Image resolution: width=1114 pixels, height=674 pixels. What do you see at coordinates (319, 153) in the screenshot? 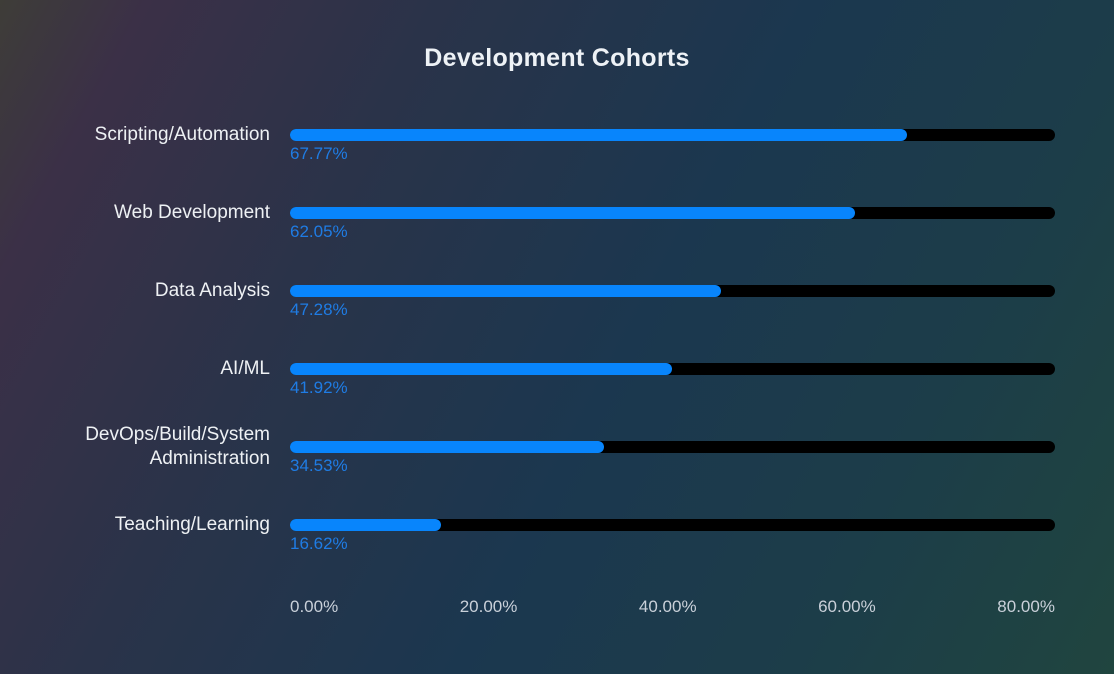
I see `value-label: 67.77%` at bounding box center [319, 153].